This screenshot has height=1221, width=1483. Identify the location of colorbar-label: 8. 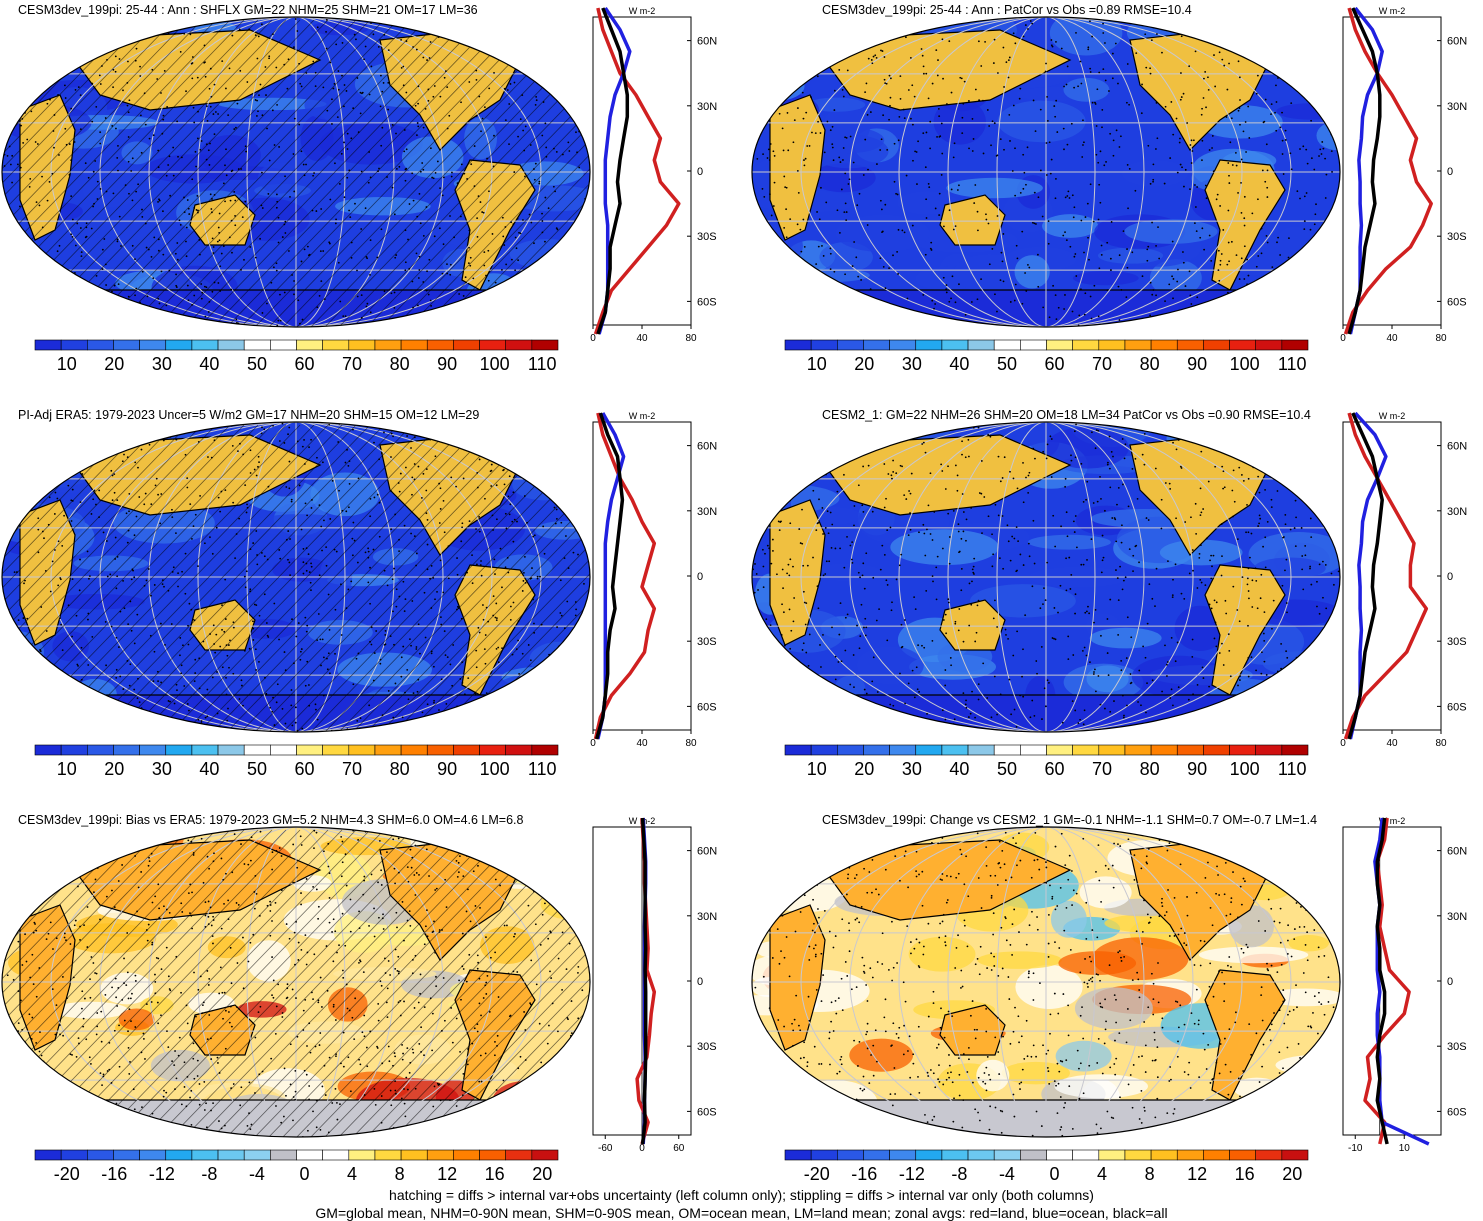
(1150, 1174).